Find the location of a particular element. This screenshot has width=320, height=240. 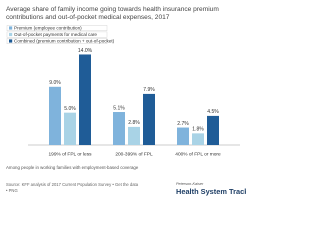

value-label: 1.8% is located at coordinates (198, 130).